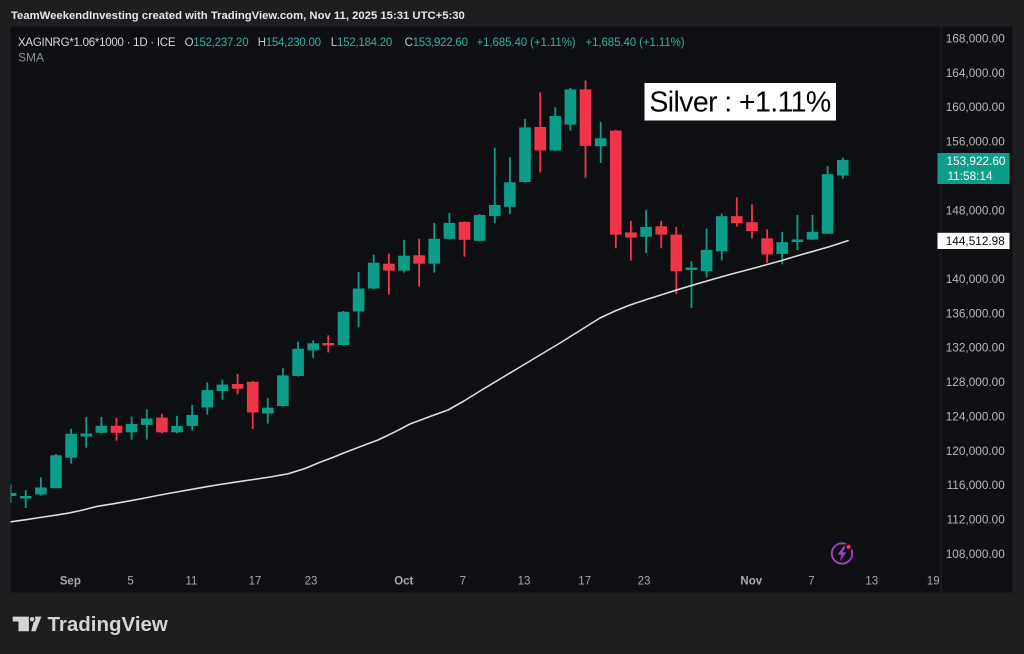 The height and width of the screenshot is (654, 1024). What do you see at coordinates (740, 102) in the screenshot?
I see `svg-text: Silver : +1.11%` at bounding box center [740, 102].